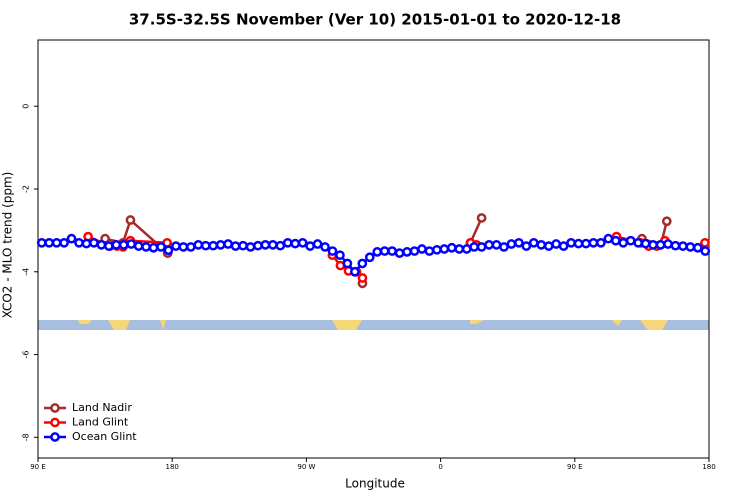 This screenshot has height=500, width=750. I want to click on y-axis-label: XCO2 - MLO trend (ppm), so click(8, 245).